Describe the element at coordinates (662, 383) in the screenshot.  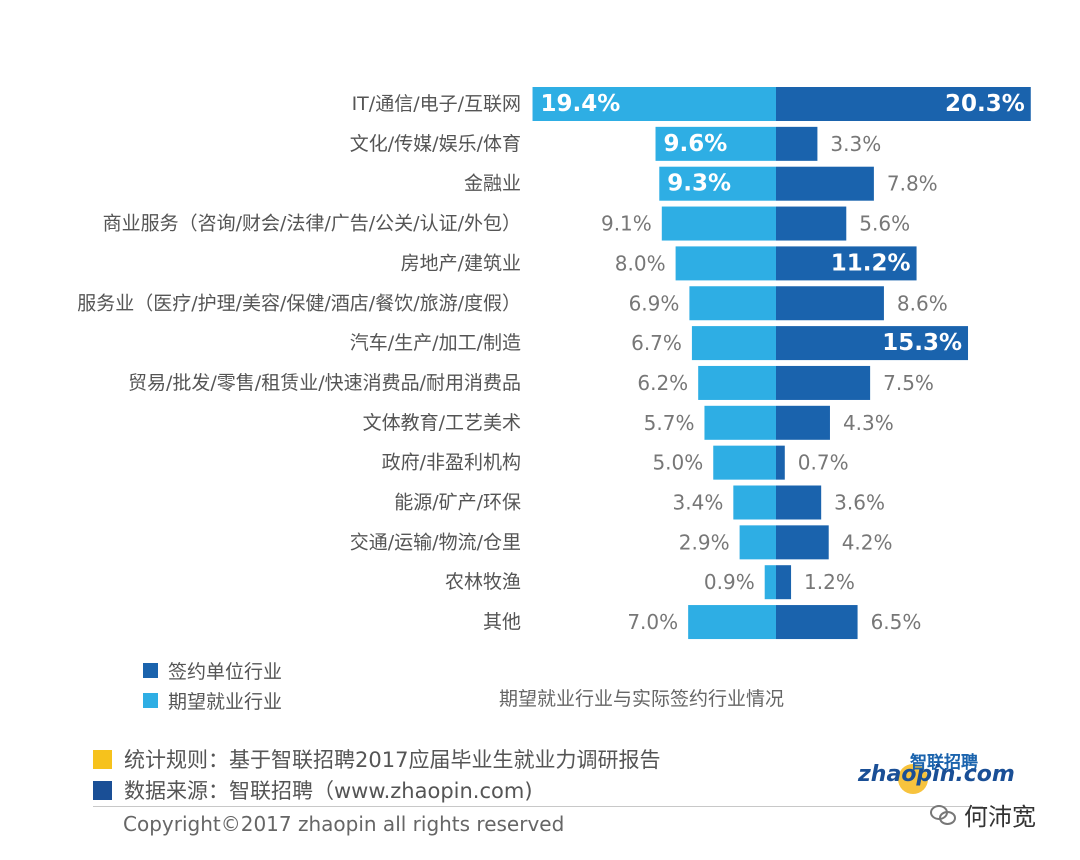
I see `data-label-expected: 6.2%` at that location.